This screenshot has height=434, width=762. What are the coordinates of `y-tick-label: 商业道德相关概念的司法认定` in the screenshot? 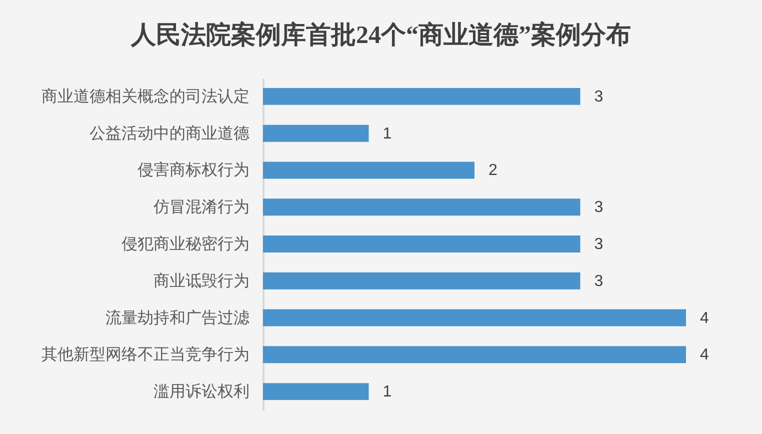 It's located at (146, 96).